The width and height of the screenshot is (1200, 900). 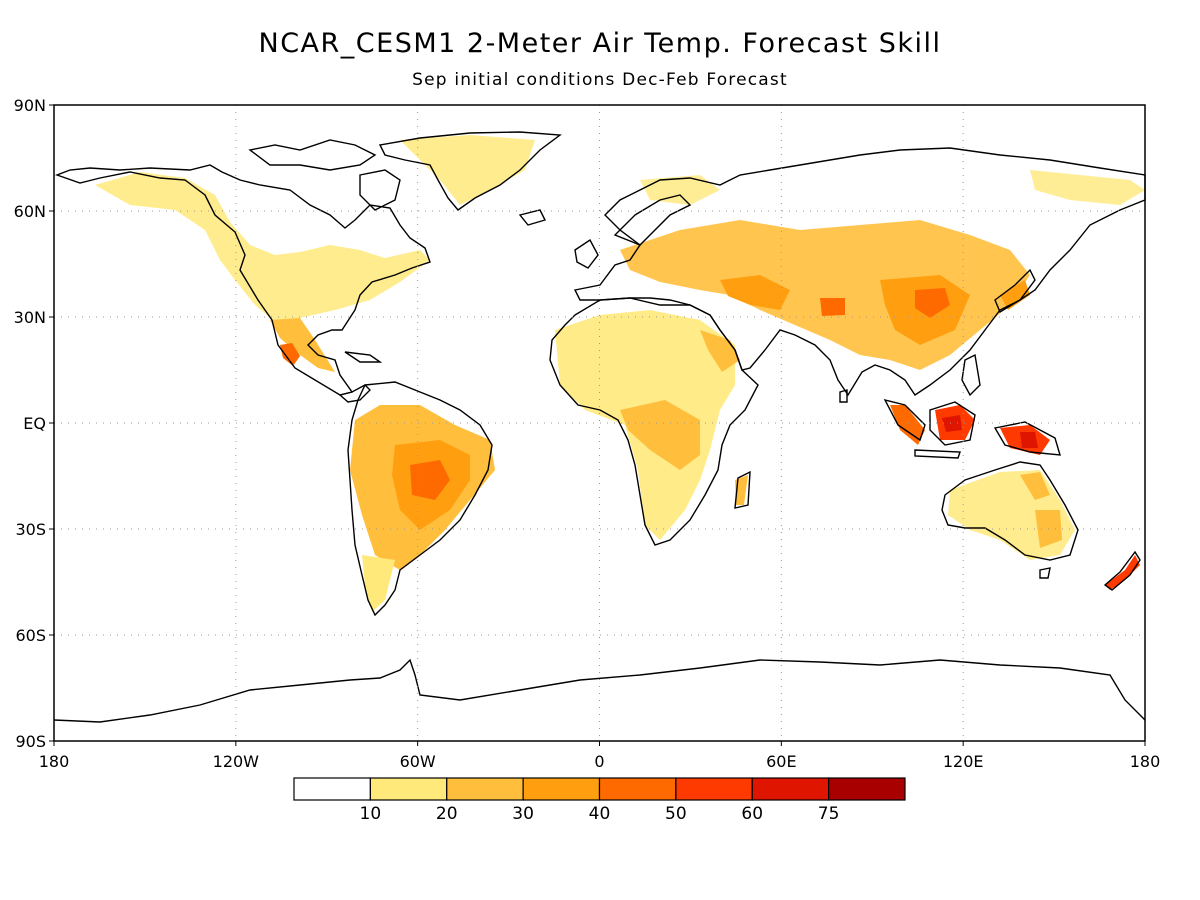 I want to click on coastline-uk, so click(x=586, y=253).